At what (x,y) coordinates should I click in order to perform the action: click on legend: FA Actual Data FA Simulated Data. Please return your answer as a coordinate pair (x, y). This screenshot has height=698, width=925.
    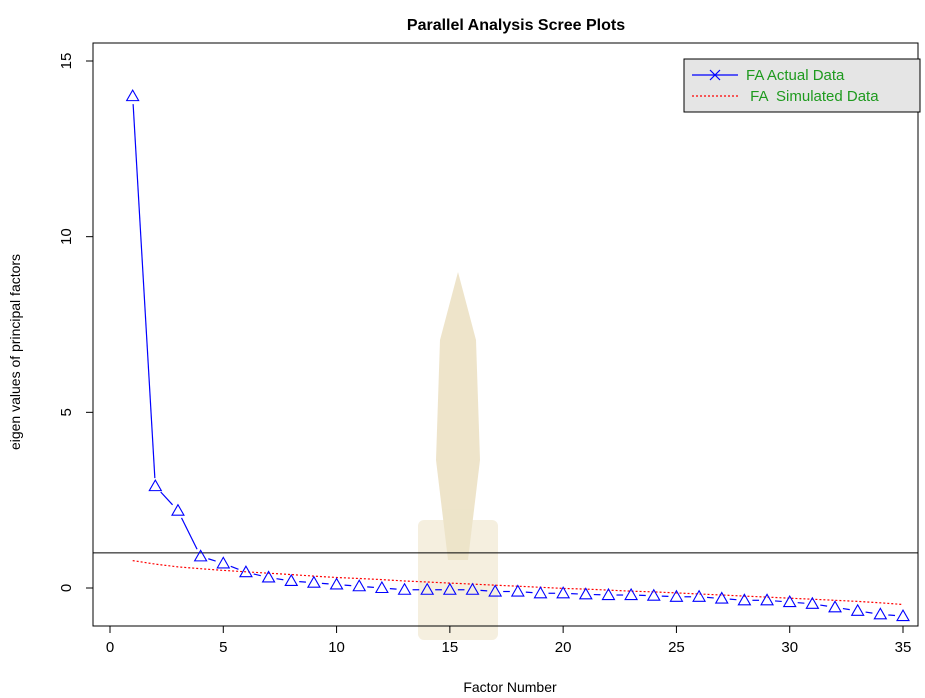
    Looking at the image, I should click on (802, 85).